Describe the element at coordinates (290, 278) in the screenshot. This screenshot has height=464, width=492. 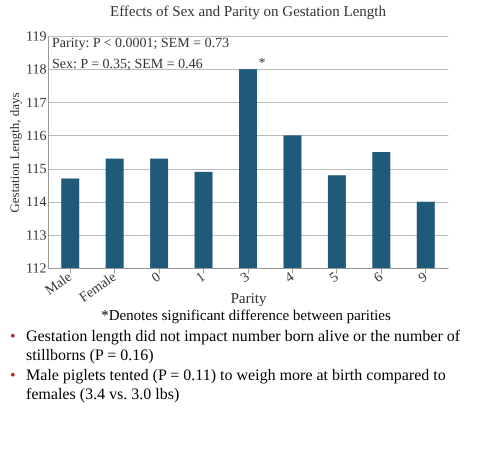
I see `x-tick-label: 4` at that location.